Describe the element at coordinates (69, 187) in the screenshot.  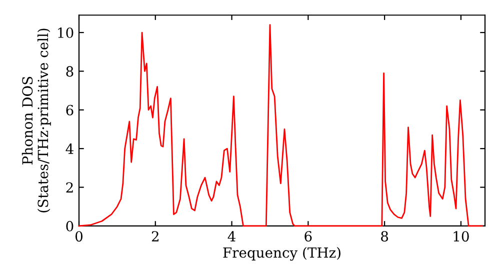
I see `y-tick-label: 2` at that location.